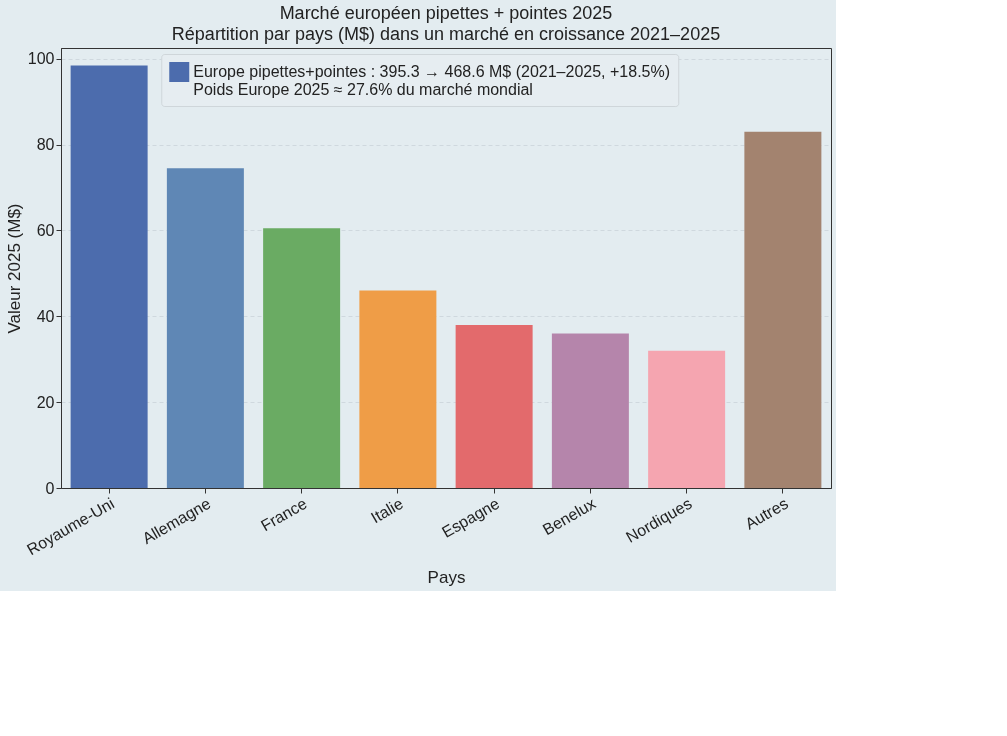 The height and width of the screenshot is (736, 1007). Describe the element at coordinates (14, 268) in the screenshot. I see `y-axis-title: Valeur 2025 (M$)` at that location.